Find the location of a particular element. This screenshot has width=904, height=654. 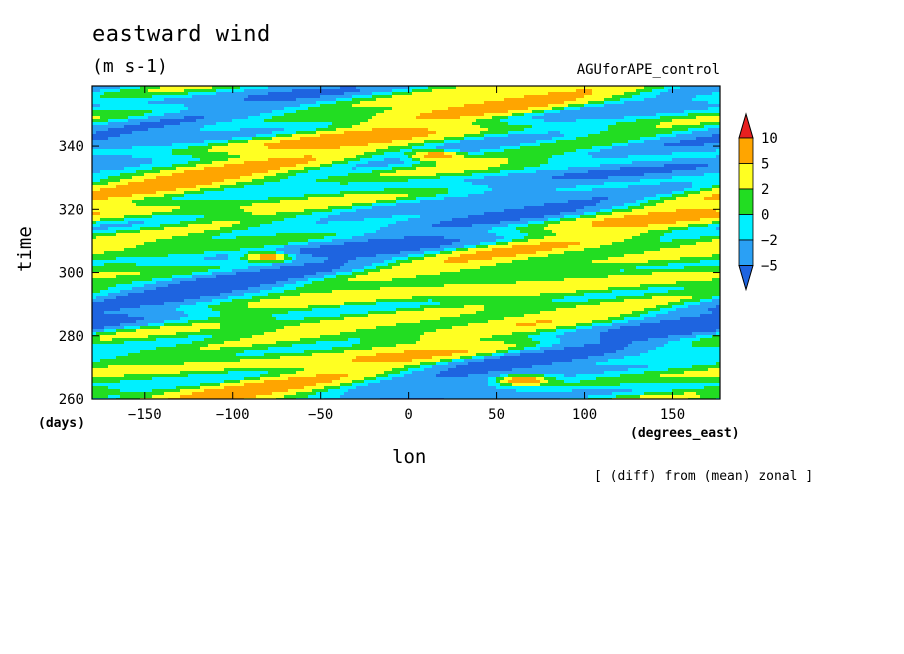

x-tick-label: 50 is located at coordinates (496, 415).